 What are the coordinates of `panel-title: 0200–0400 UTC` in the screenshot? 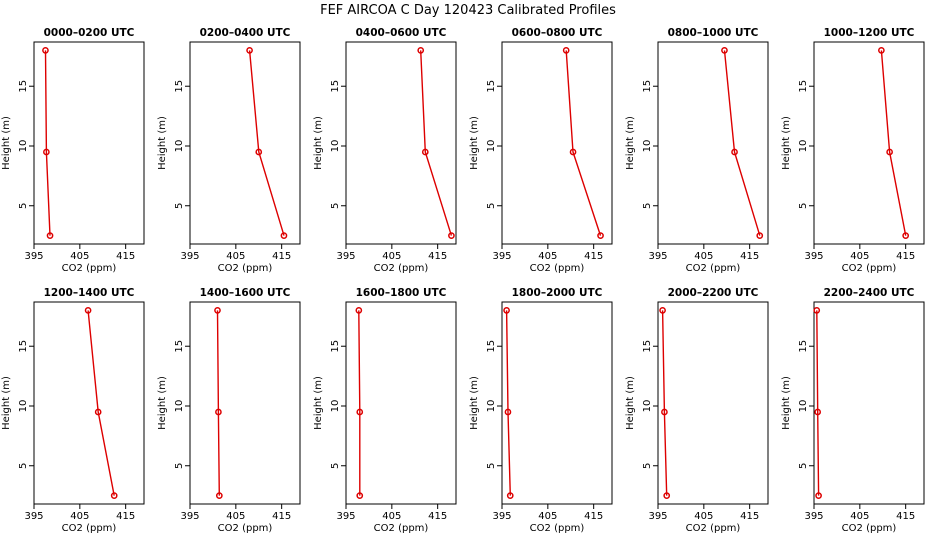 It's located at (245, 33).